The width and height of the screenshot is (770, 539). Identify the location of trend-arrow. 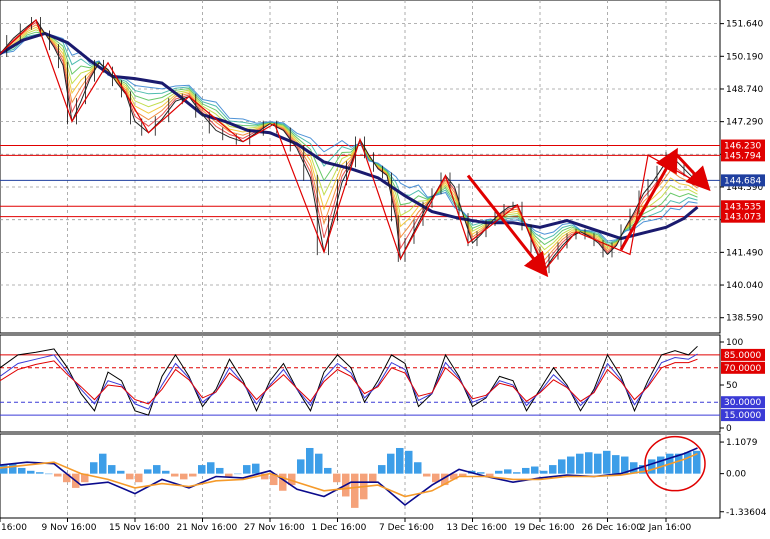
(648, 199).